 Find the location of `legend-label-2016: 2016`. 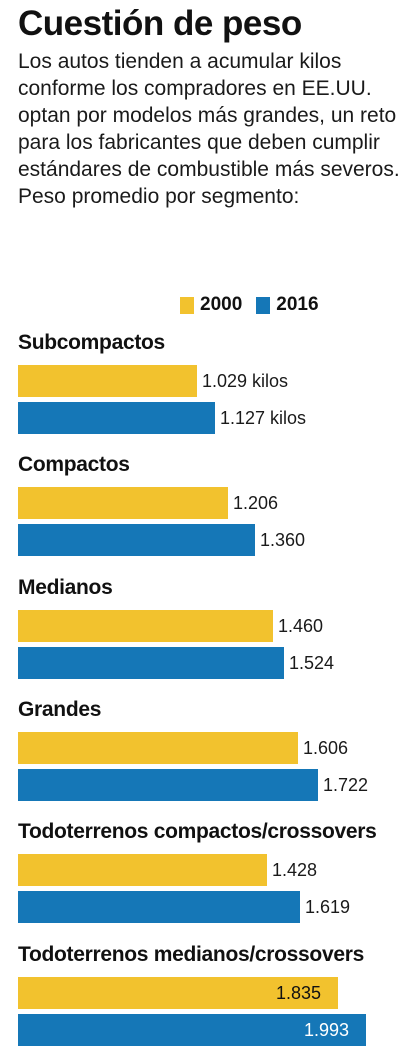

legend-label-2016: 2016 is located at coordinates (297, 304).